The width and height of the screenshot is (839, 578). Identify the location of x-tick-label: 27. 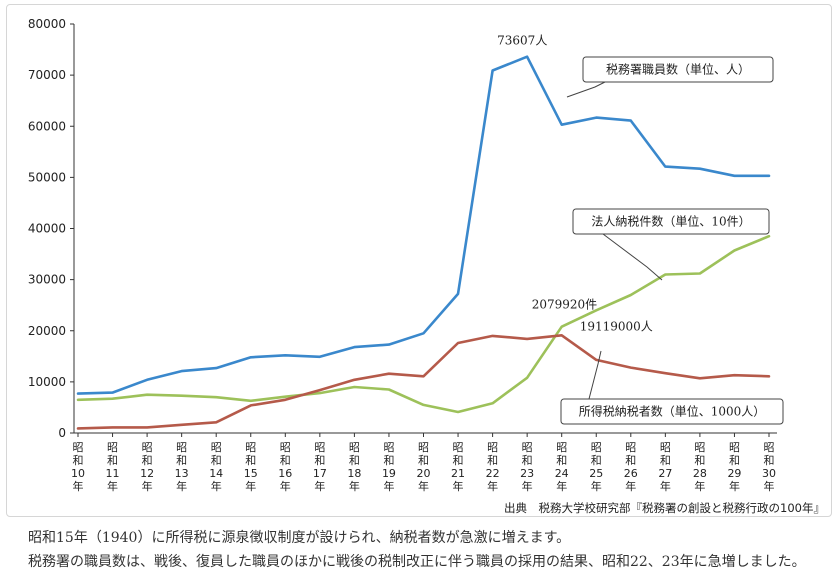
(665, 473).